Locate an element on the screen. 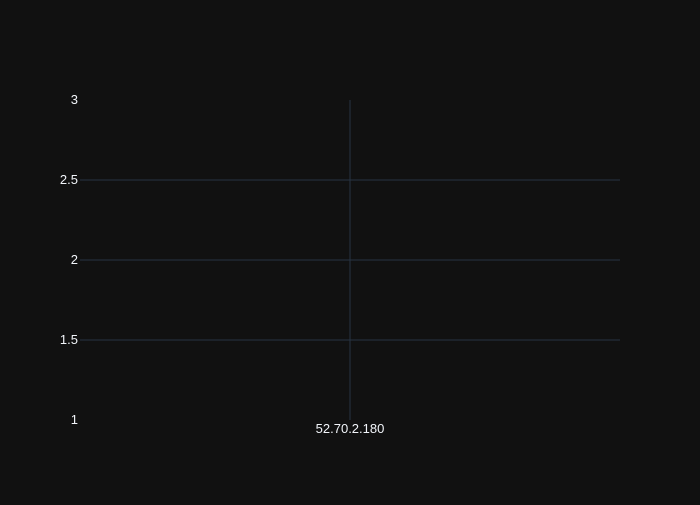  y-tick-label: 1 is located at coordinates (74, 419).